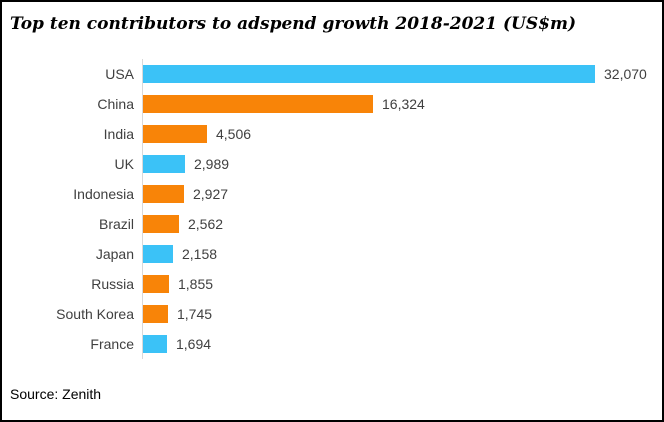 Image resolution: width=664 pixels, height=422 pixels. I want to click on bar-track: 2,927, so click(402, 194).